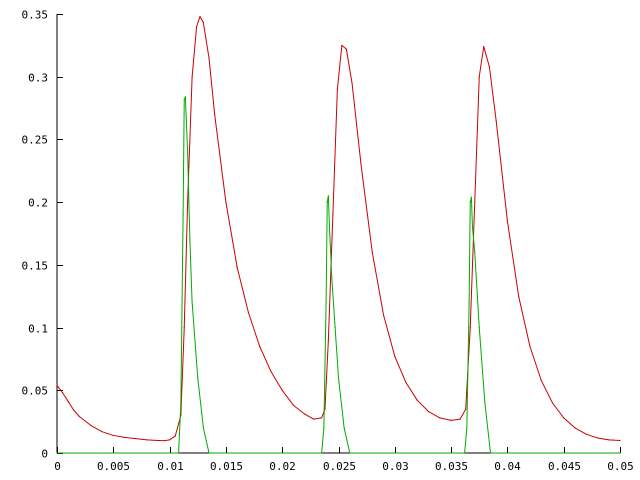 This screenshot has height=480, width=640. What do you see at coordinates (451, 466) in the screenshot?
I see `x-tick-label: 0.035` at bounding box center [451, 466].